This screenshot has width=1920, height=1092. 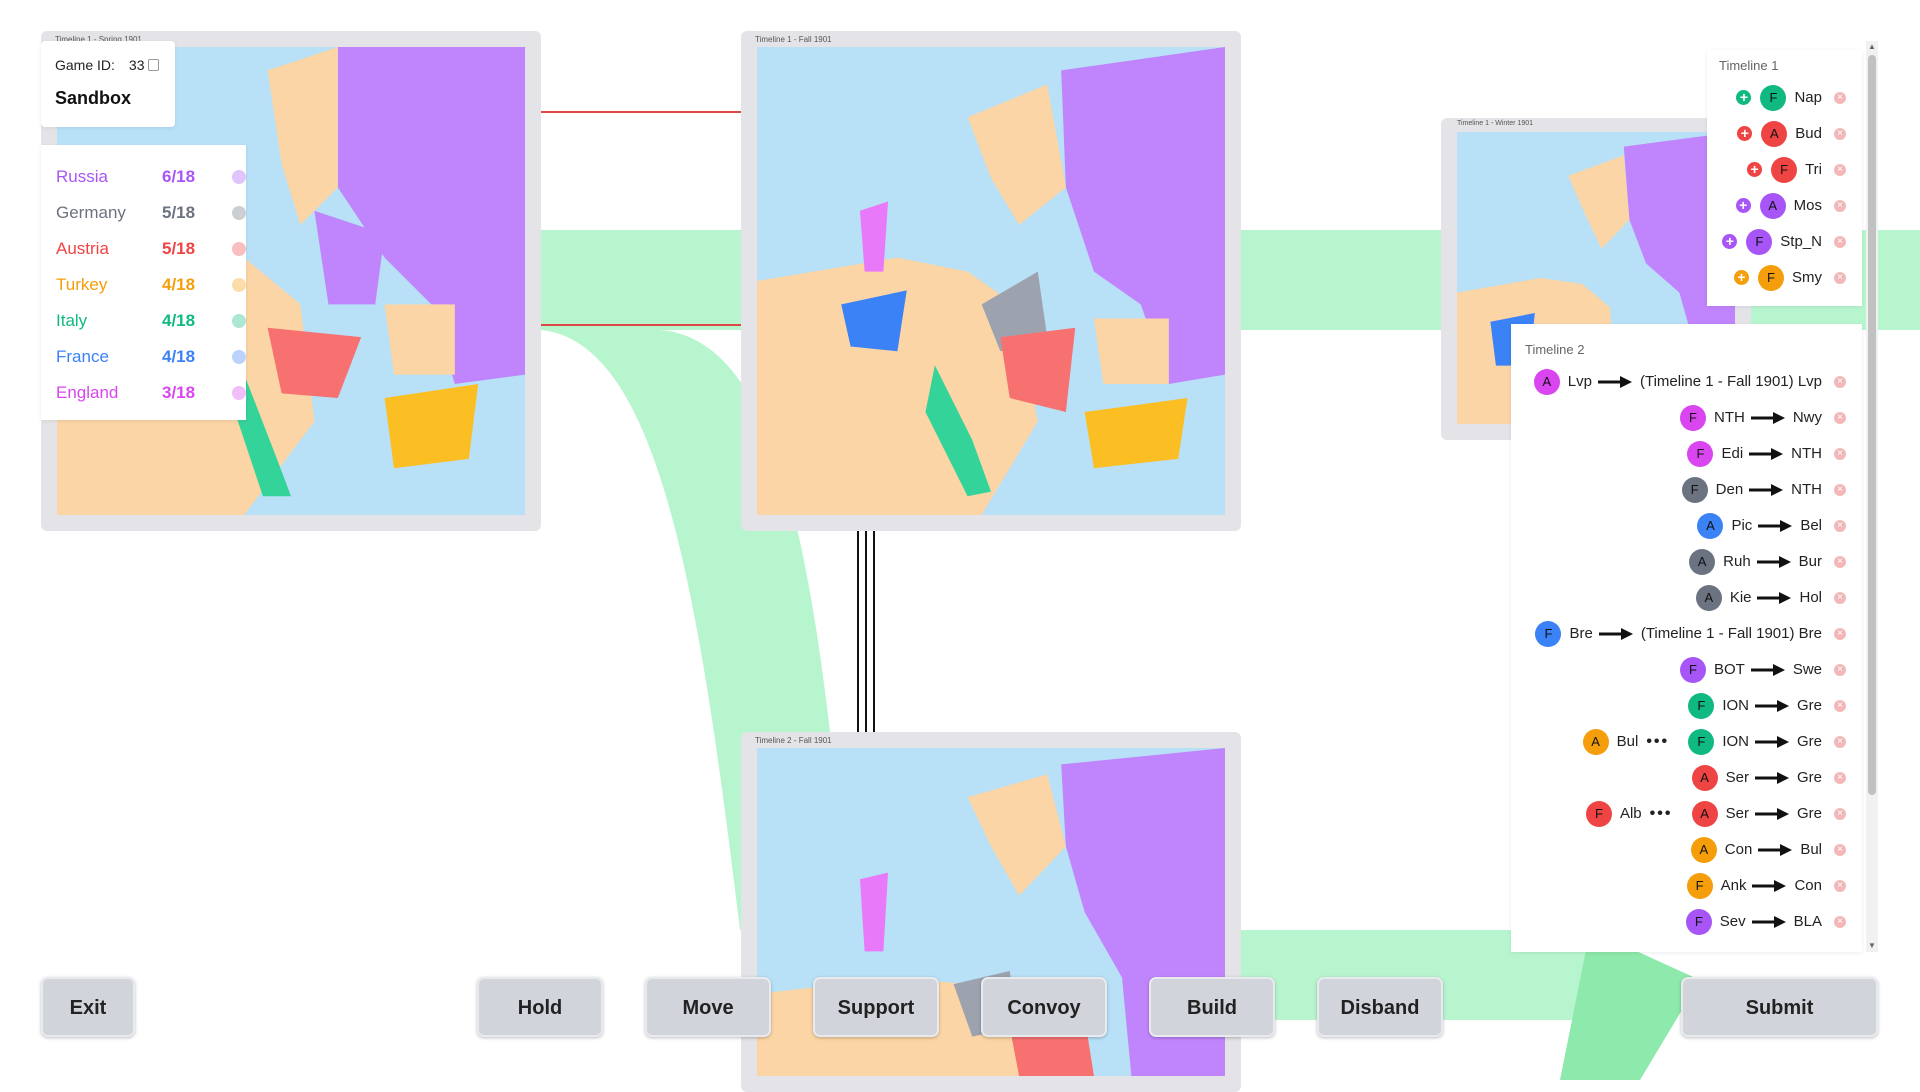 I want to click on game-id-value: 33, so click(x=136, y=65).